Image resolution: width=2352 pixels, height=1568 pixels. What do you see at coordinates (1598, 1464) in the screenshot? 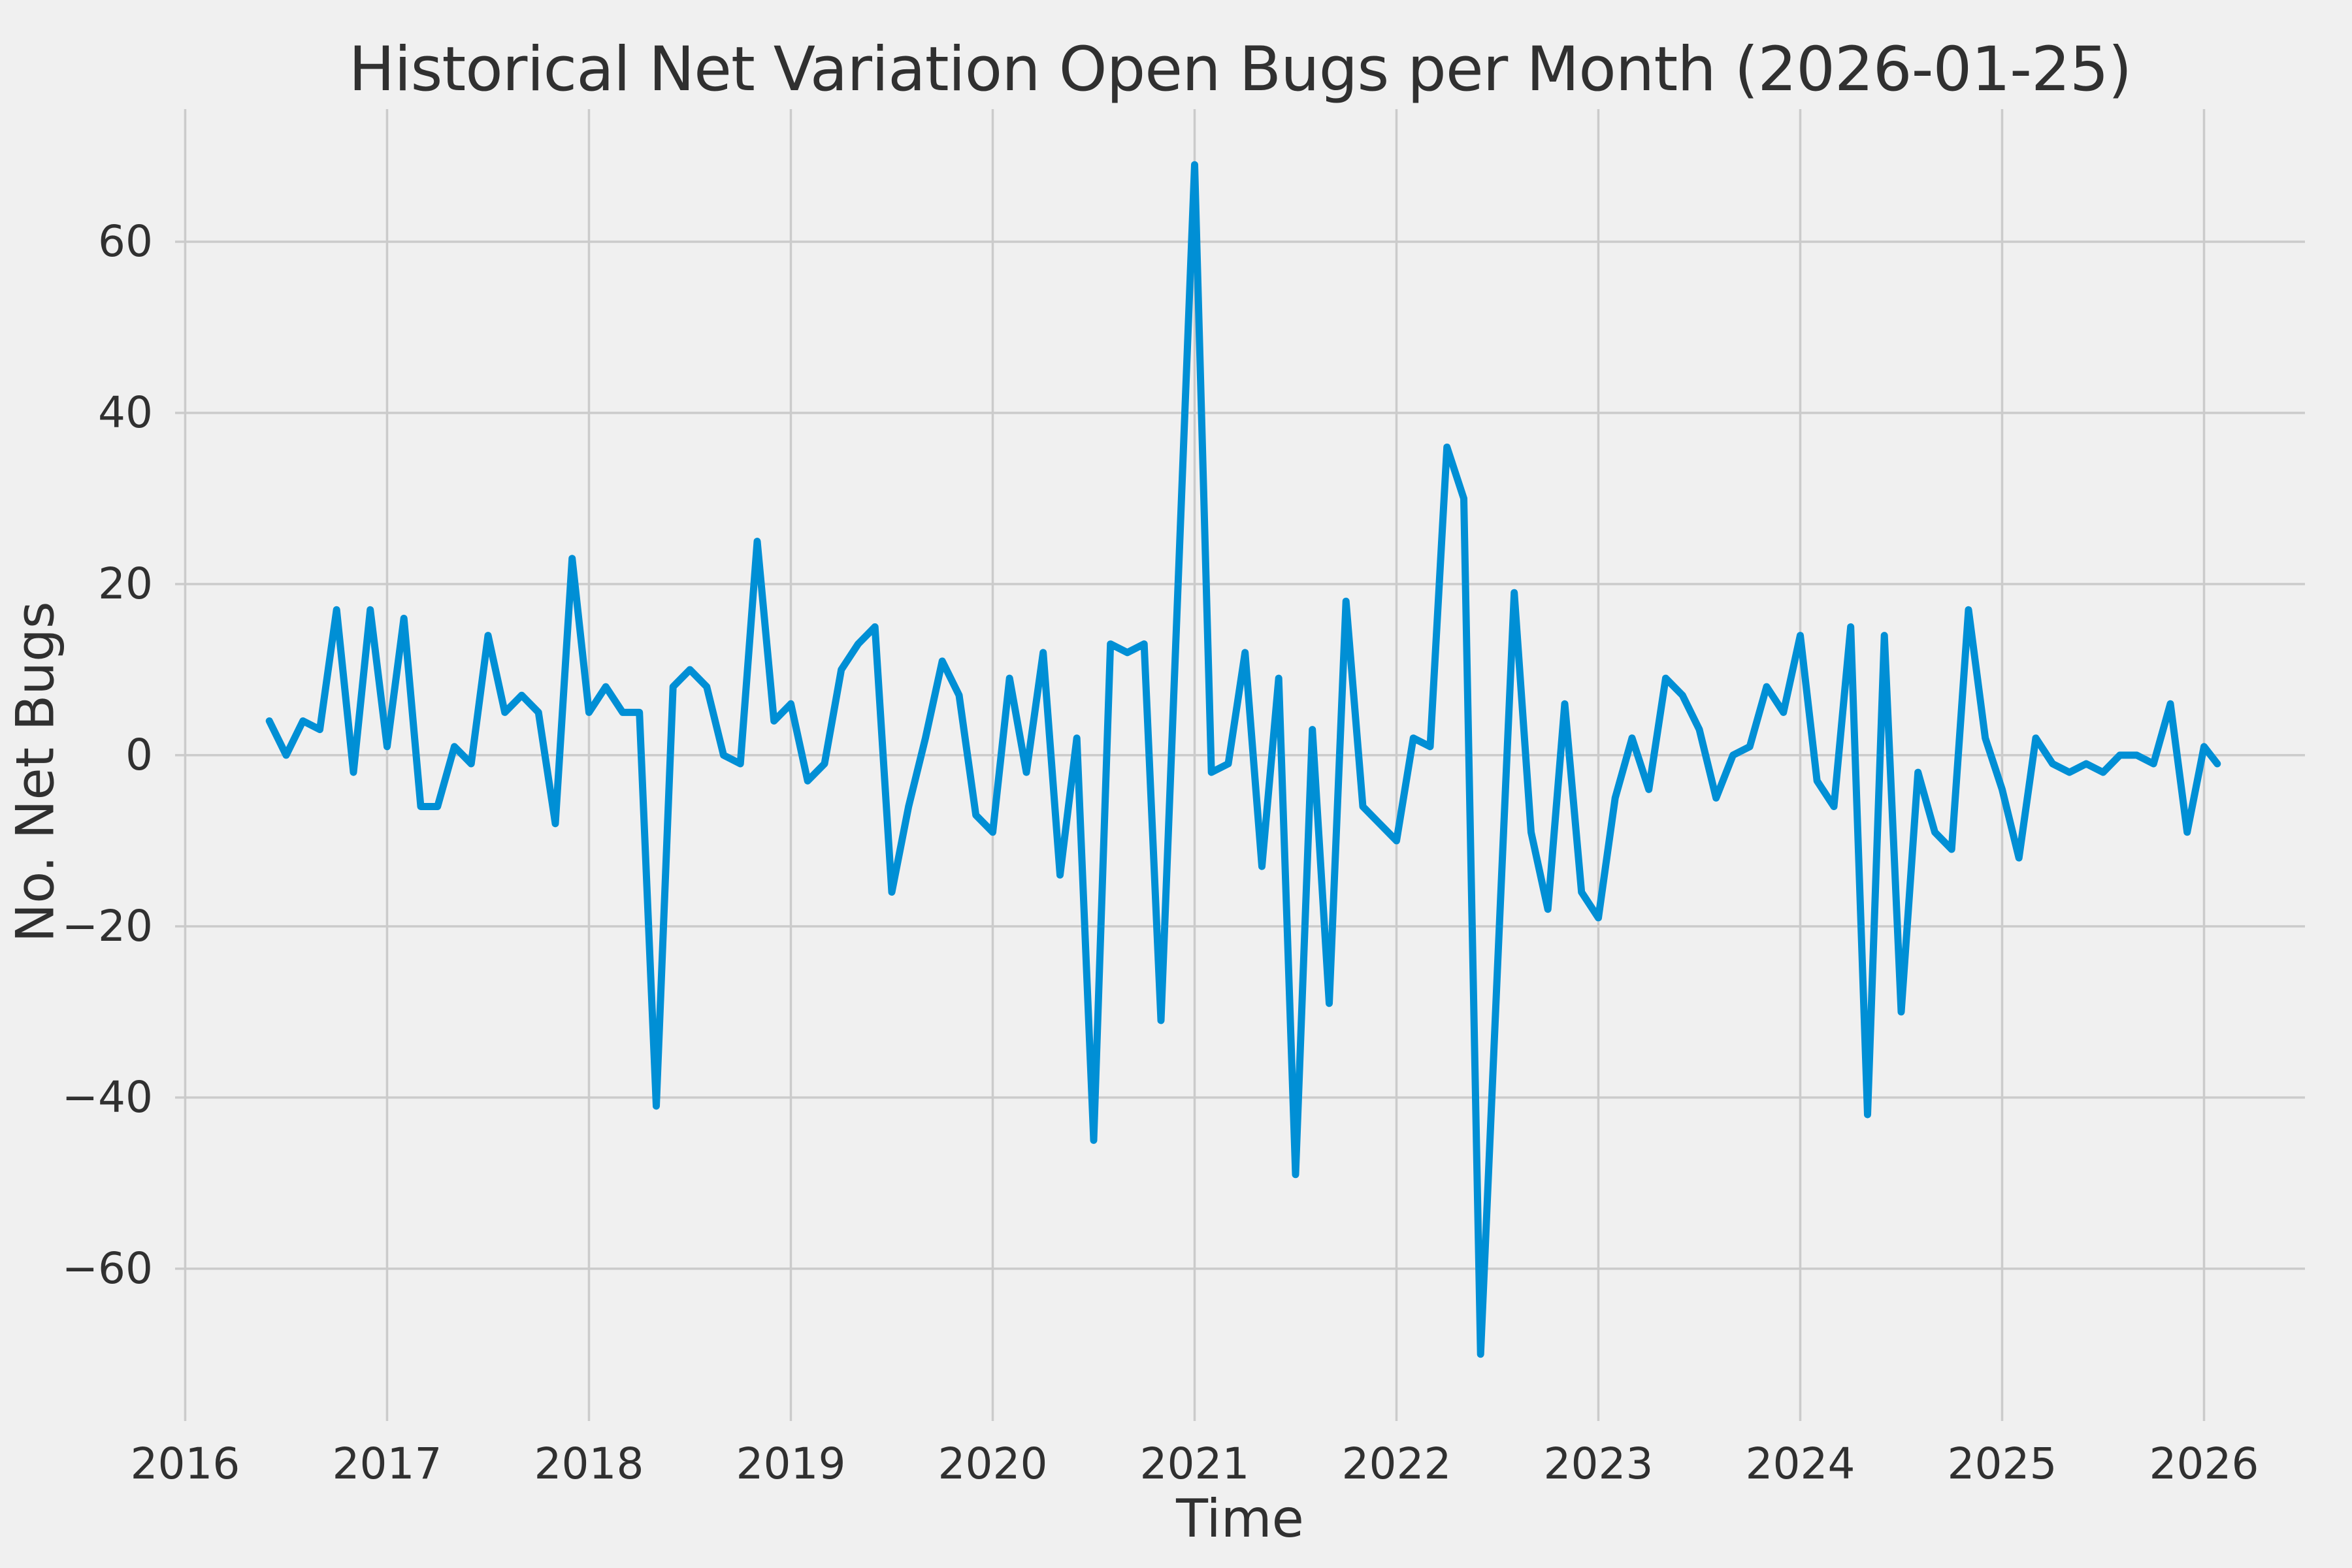
I see `x-tick-label: 2023` at bounding box center [1598, 1464].